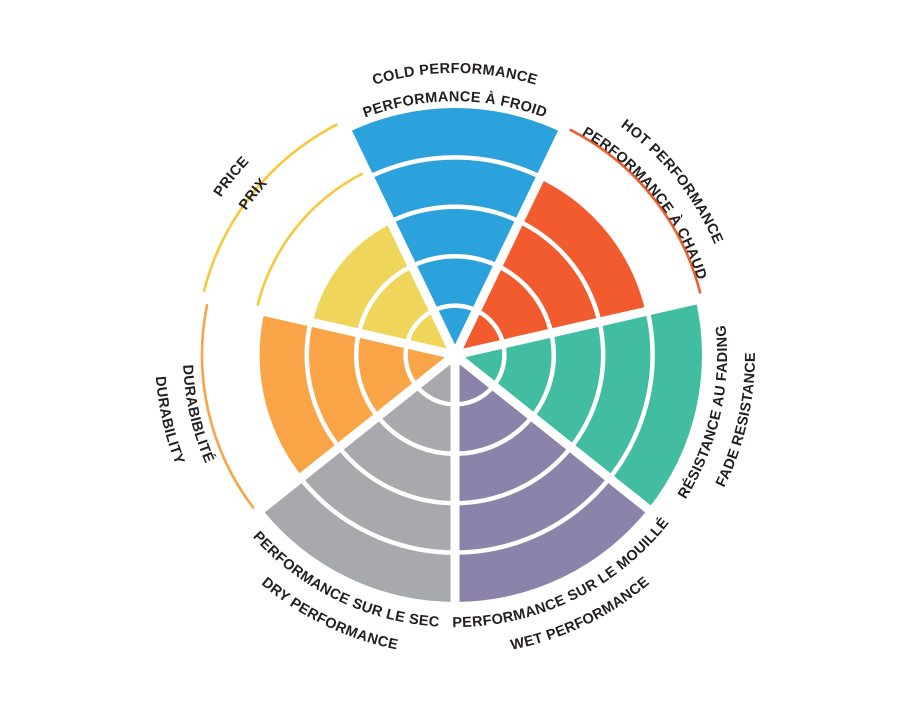 The height and width of the screenshot is (720, 900). Describe the element at coordinates (310, 239) in the screenshot. I see `max-level-arc-price-l4` at that location.